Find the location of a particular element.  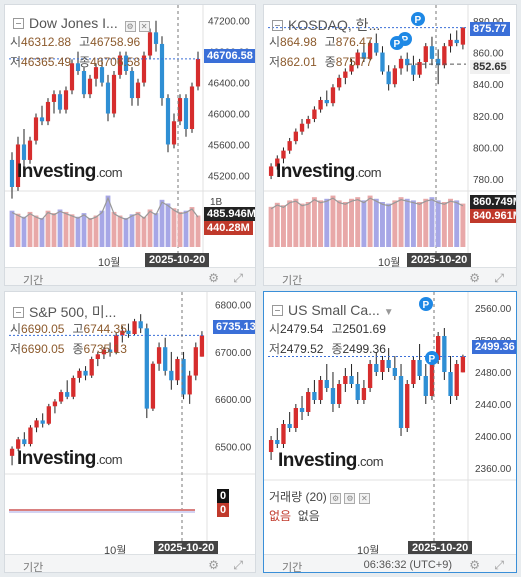

low-value: 2479.52 is located at coordinates (302, 349).